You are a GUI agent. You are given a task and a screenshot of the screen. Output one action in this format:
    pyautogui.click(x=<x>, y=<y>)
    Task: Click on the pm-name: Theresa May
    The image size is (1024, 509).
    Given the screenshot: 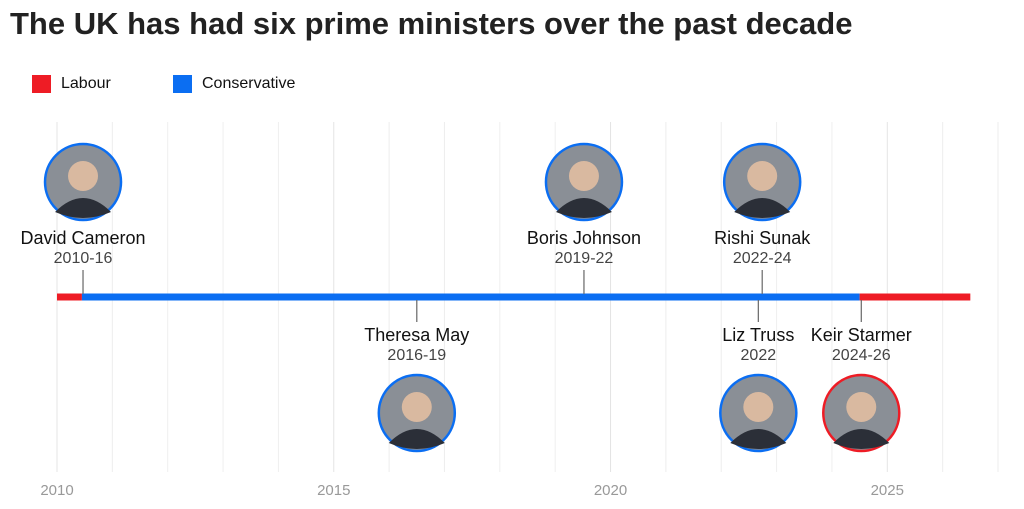 What is the action you would take?
    pyautogui.click(x=416, y=335)
    